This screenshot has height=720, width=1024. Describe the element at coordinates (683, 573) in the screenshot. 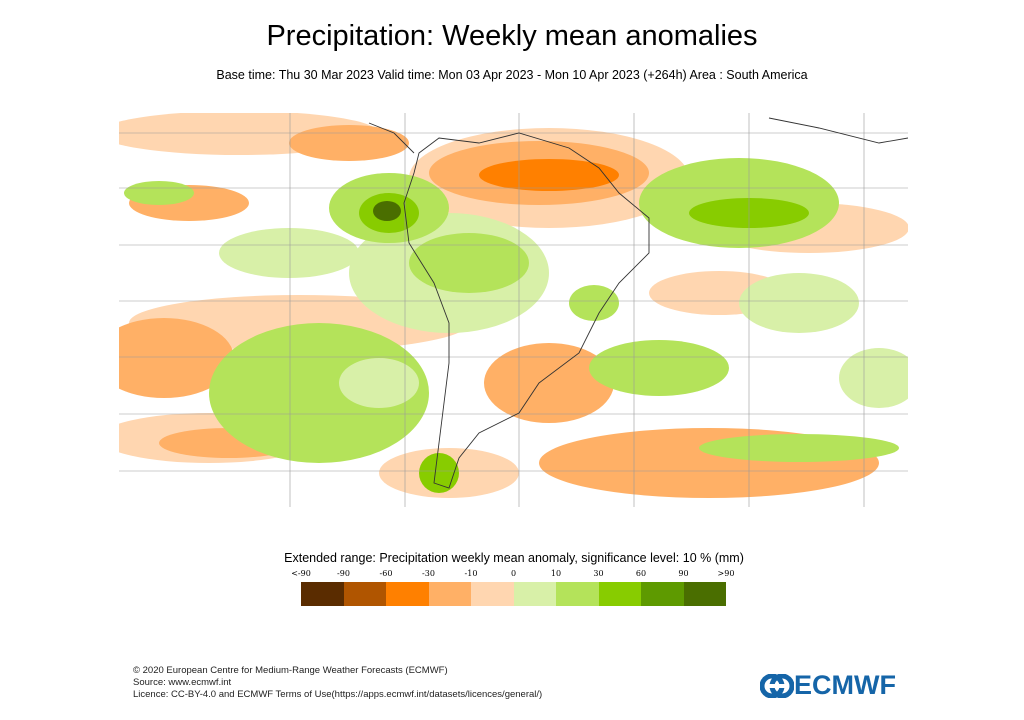

I see `legend-tick: 90` at that location.